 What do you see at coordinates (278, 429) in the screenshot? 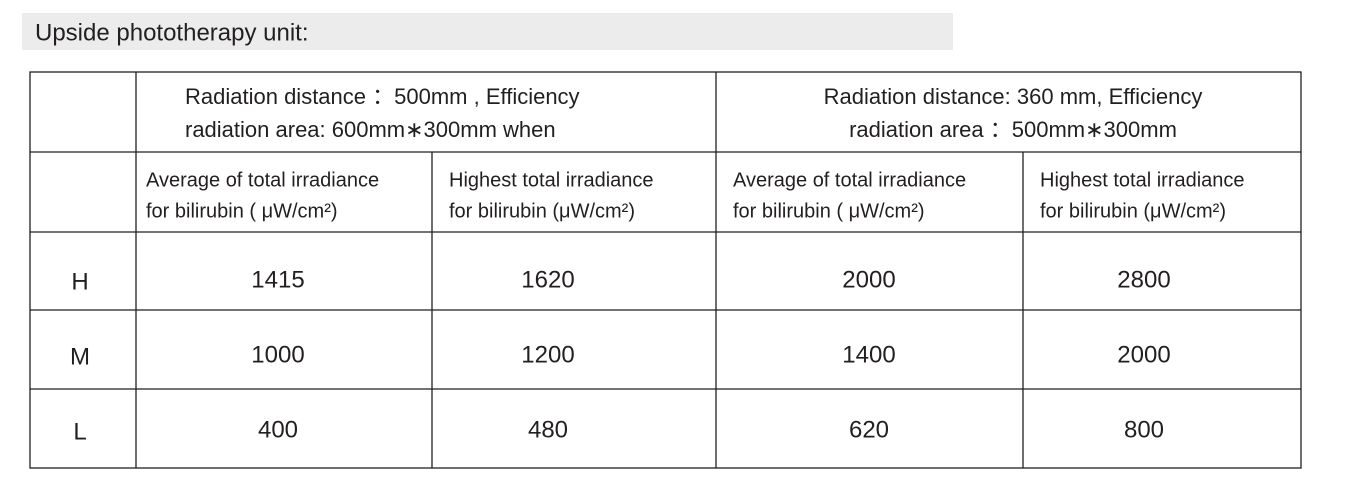
I see `cell-value: 400` at bounding box center [278, 429].